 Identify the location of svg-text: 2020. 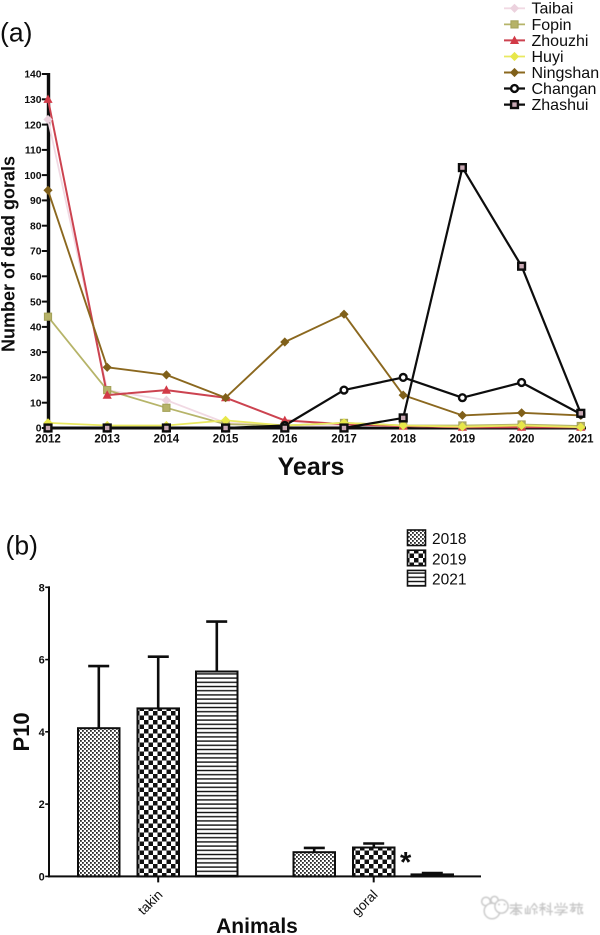
(522, 440).